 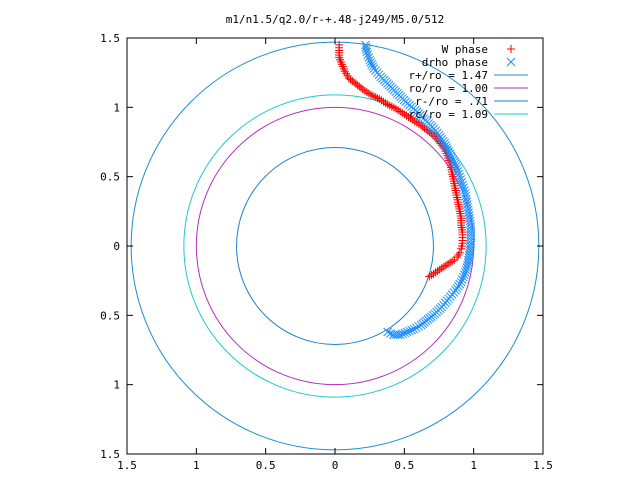 What do you see at coordinates (451, 101) in the screenshot?
I see `legend-label: r-/ro = .71` at bounding box center [451, 101].